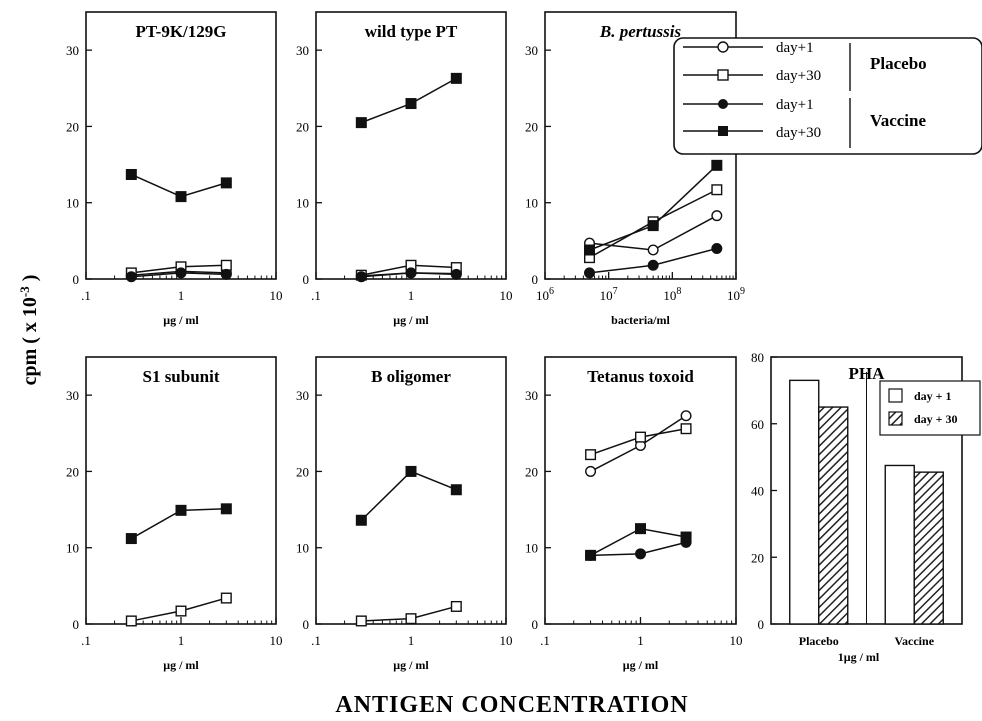 The height and width of the screenshot is (721, 982). What do you see at coordinates (180, 376) in the screenshot?
I see `panel-title: S1 subunit` at bounding box center [180, 376].